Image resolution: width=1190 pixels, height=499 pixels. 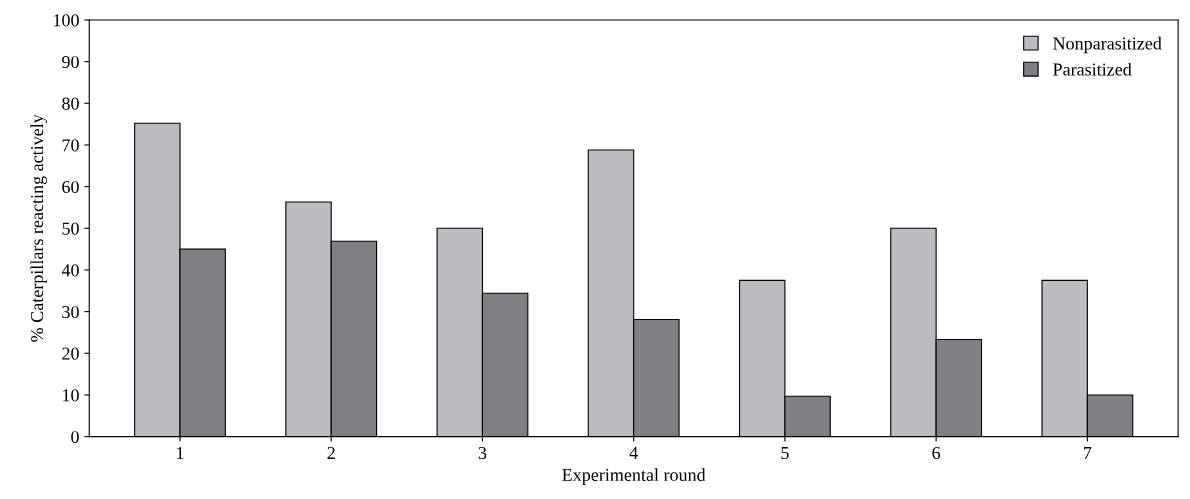 I want to click on y-tick-label: 10, so click(x=71, y=395).